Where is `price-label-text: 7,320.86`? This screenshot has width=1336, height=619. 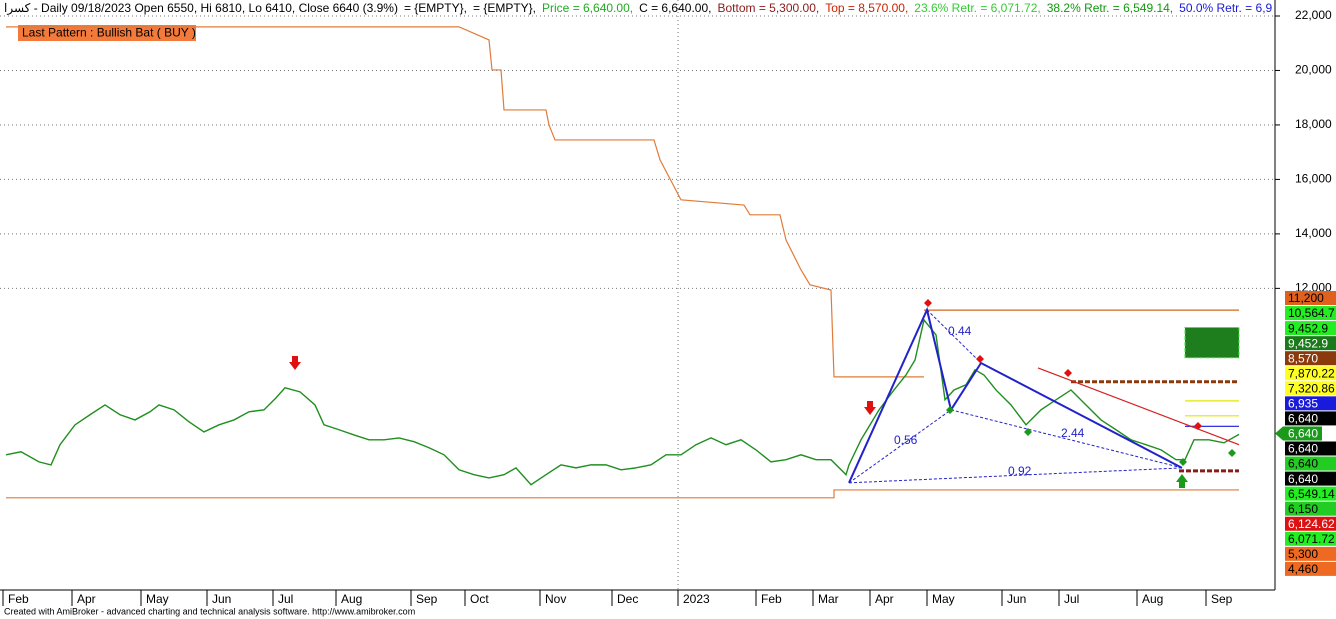 price-label-text: 7,320.86 is located at coordinates (1311, 388).